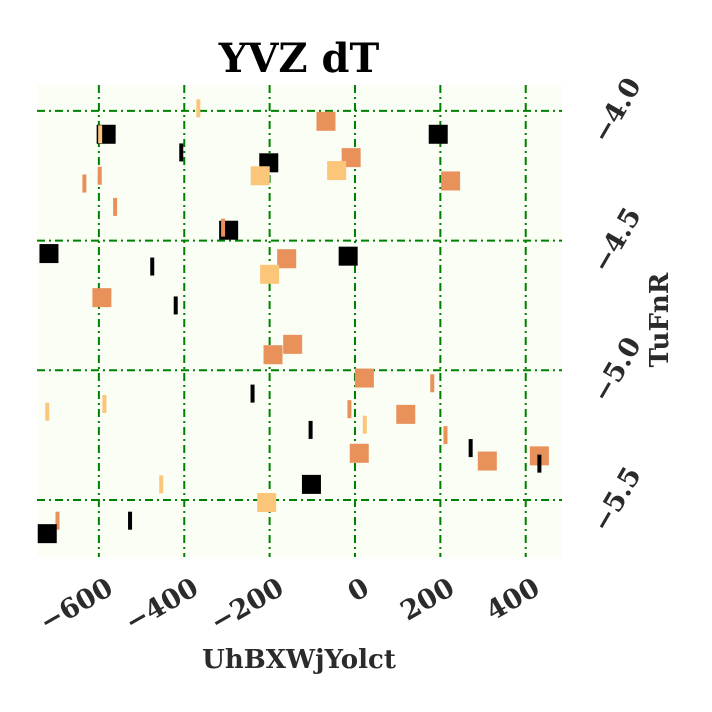 The height and width of the screenshot is (712, 712). What do you see at coordinates (299, 660) in the screenshot?
I see `x-axis-label: UhBXWjYolct` at bounding box center [299, 660].